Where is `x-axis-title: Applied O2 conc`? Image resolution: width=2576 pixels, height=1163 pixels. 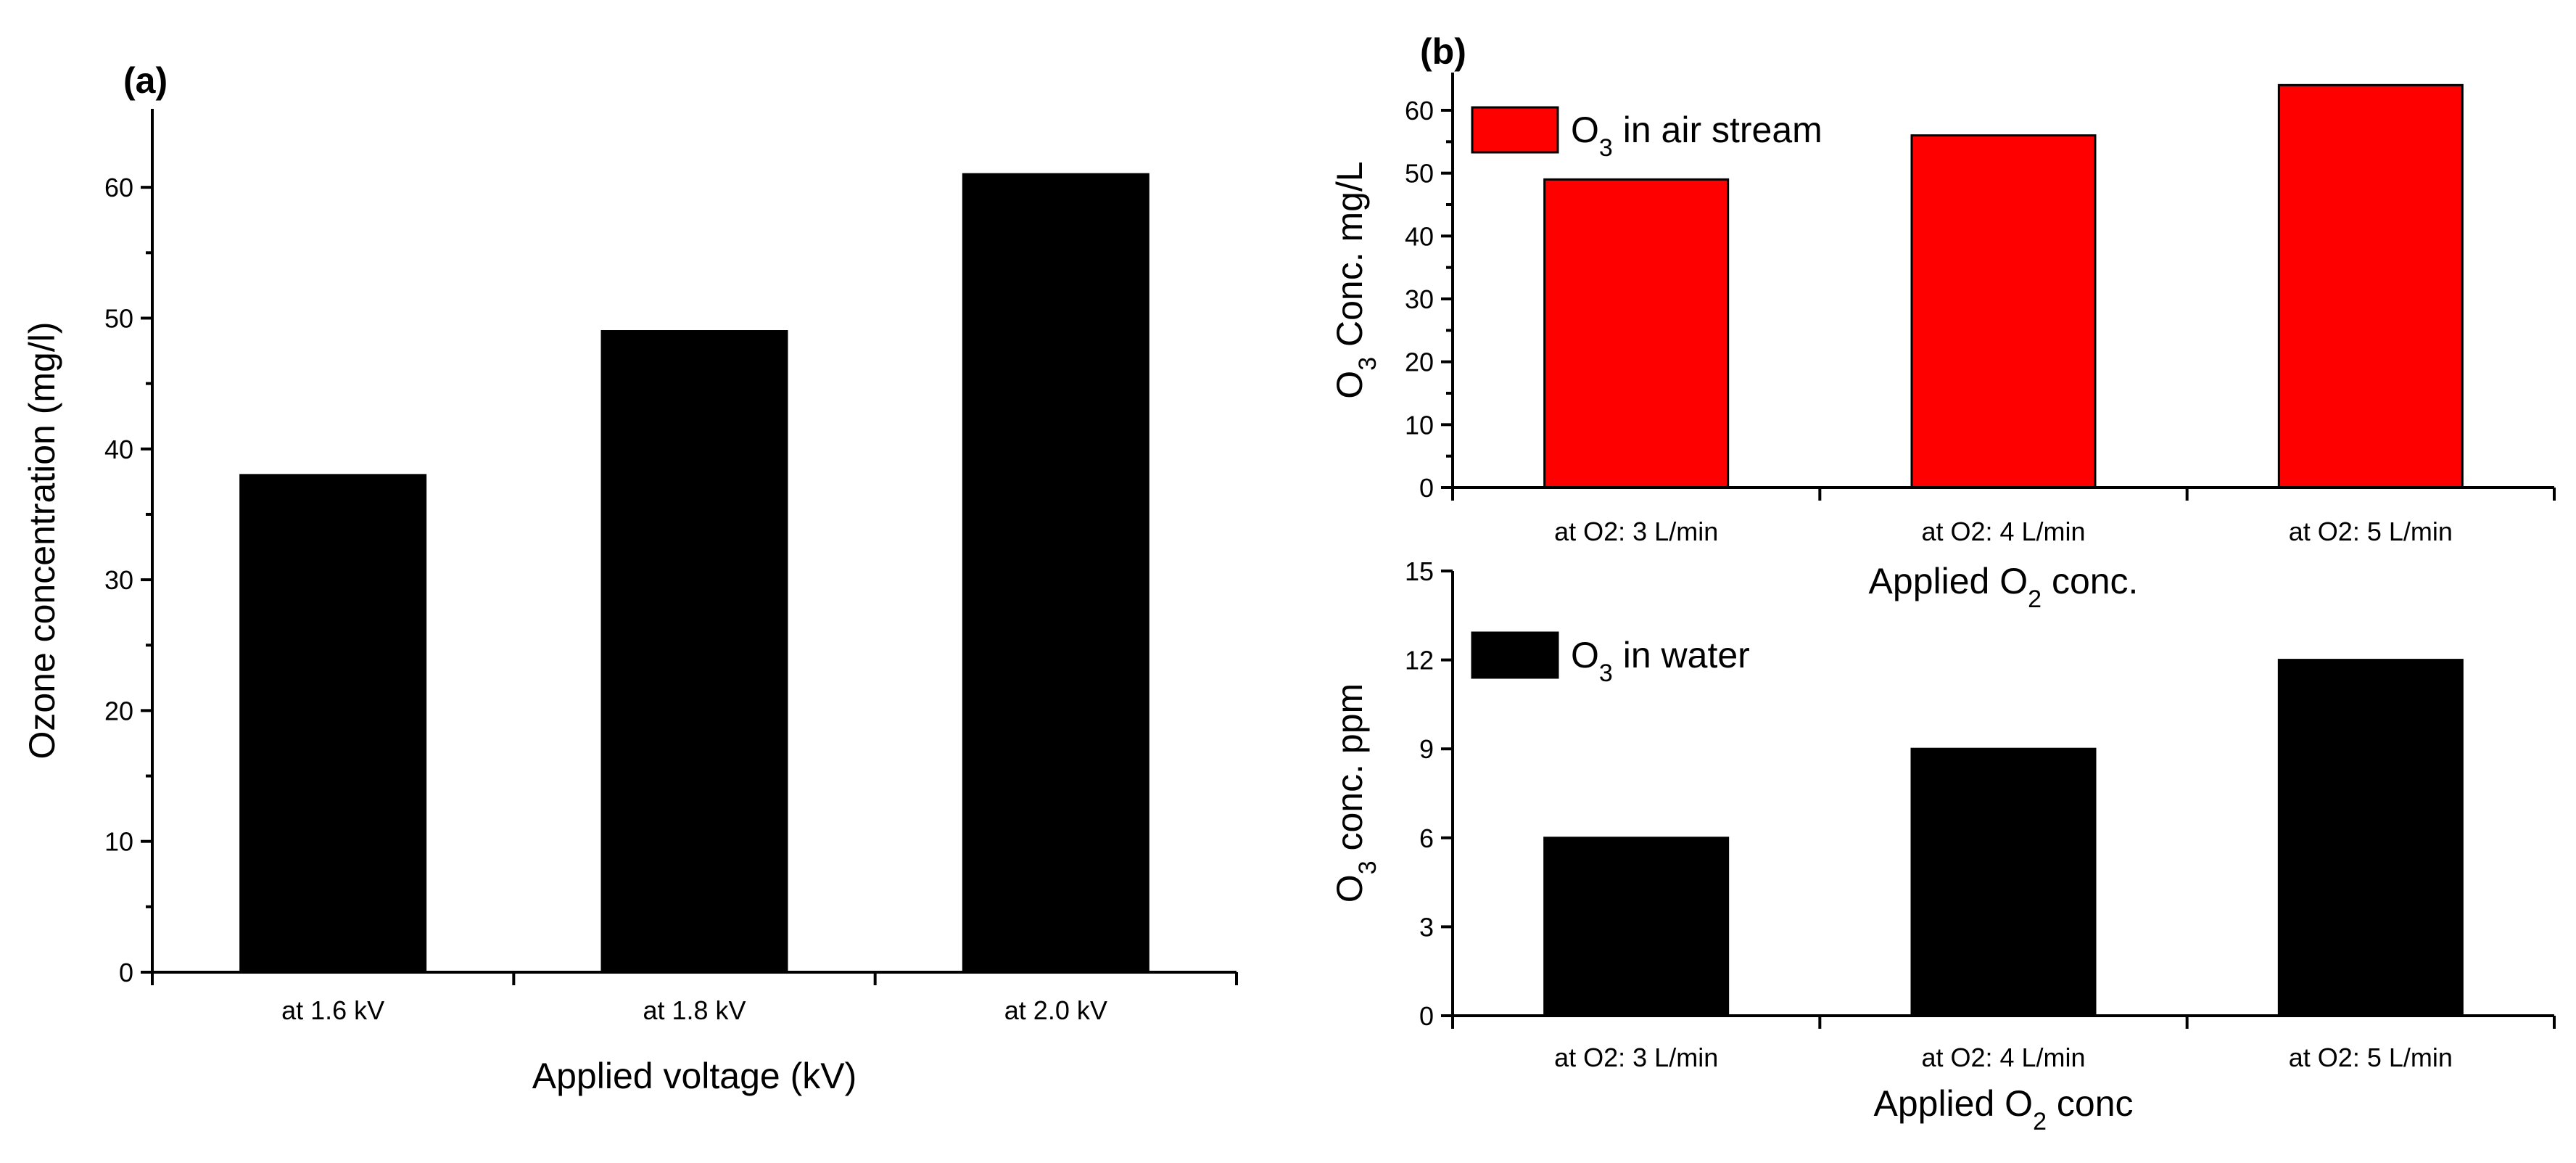 x-axis-title: Applied O2 conc is located at coordinates (2003, 1109).